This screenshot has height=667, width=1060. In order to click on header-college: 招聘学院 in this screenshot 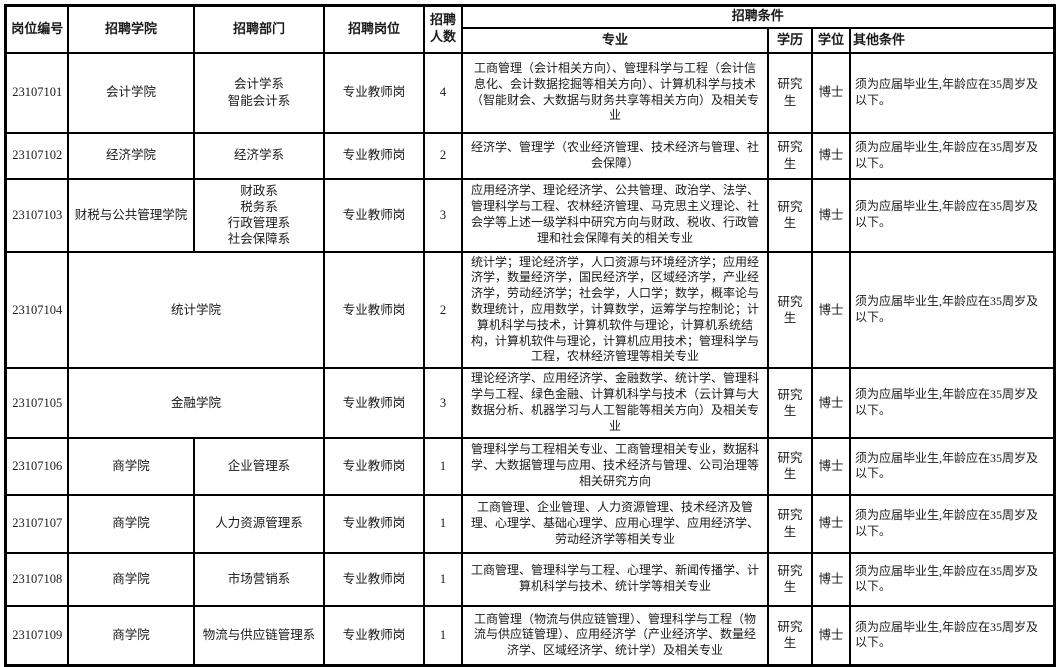, I will do `click(130, 29)`.